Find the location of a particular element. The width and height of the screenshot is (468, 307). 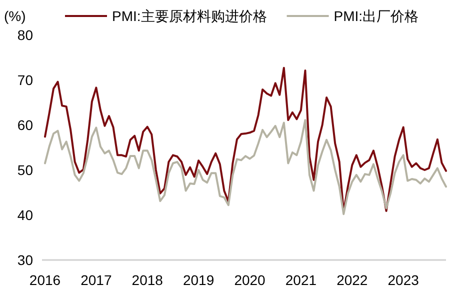

legend-label: PMI:出厂价格 is located at coordinates (376, 16).